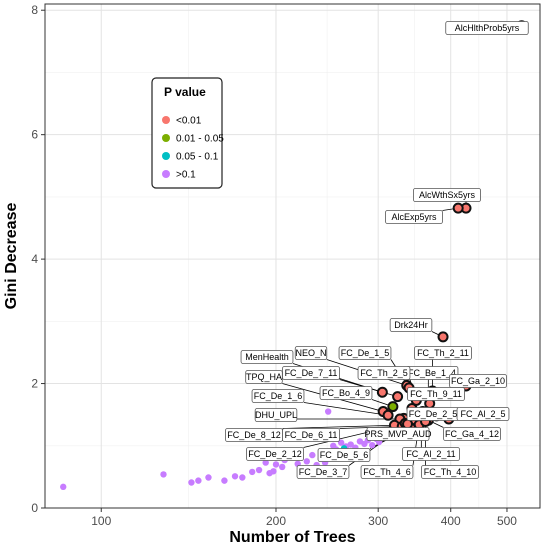 This screenshot has width=550, height=547. I want to click on x-tick-label: 100, so click(101, 521).